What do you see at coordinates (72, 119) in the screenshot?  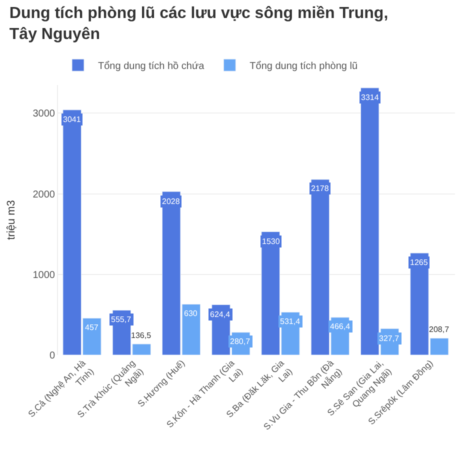 I see `data-label: 3041` at bounding box center [72, 119].